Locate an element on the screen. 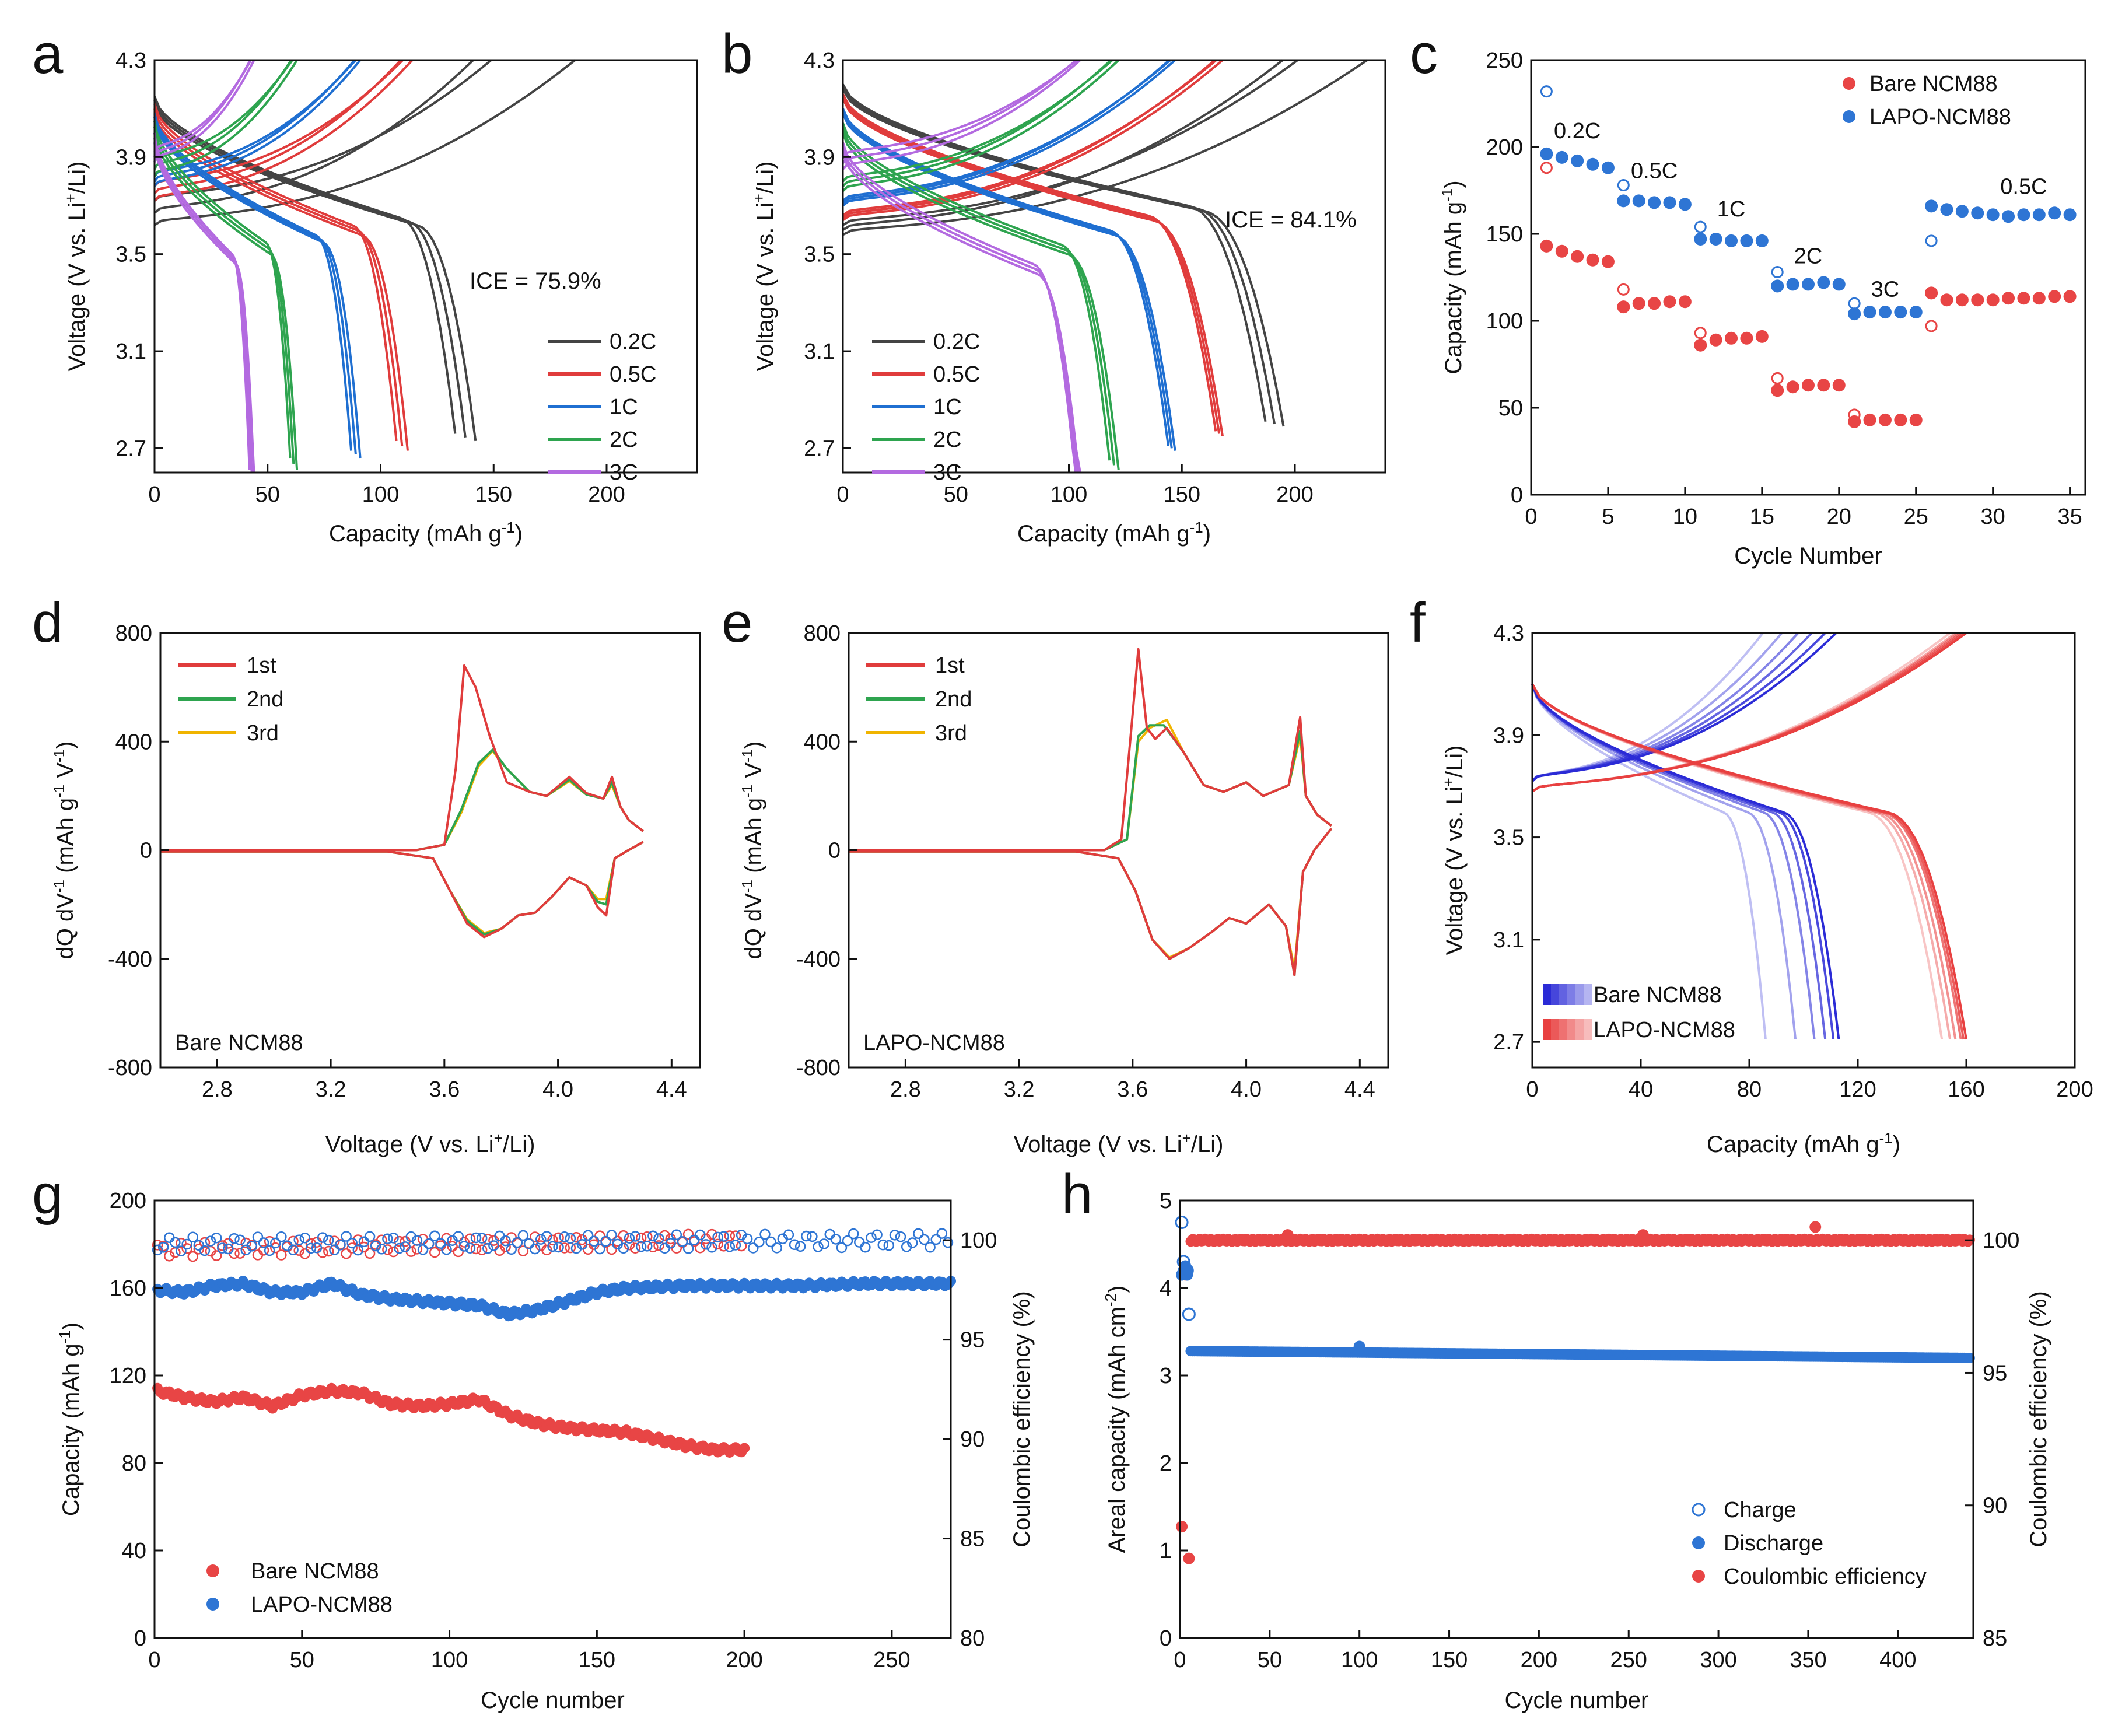  charge-point-Bare NCM88 is located at coordinates (1931, 326).